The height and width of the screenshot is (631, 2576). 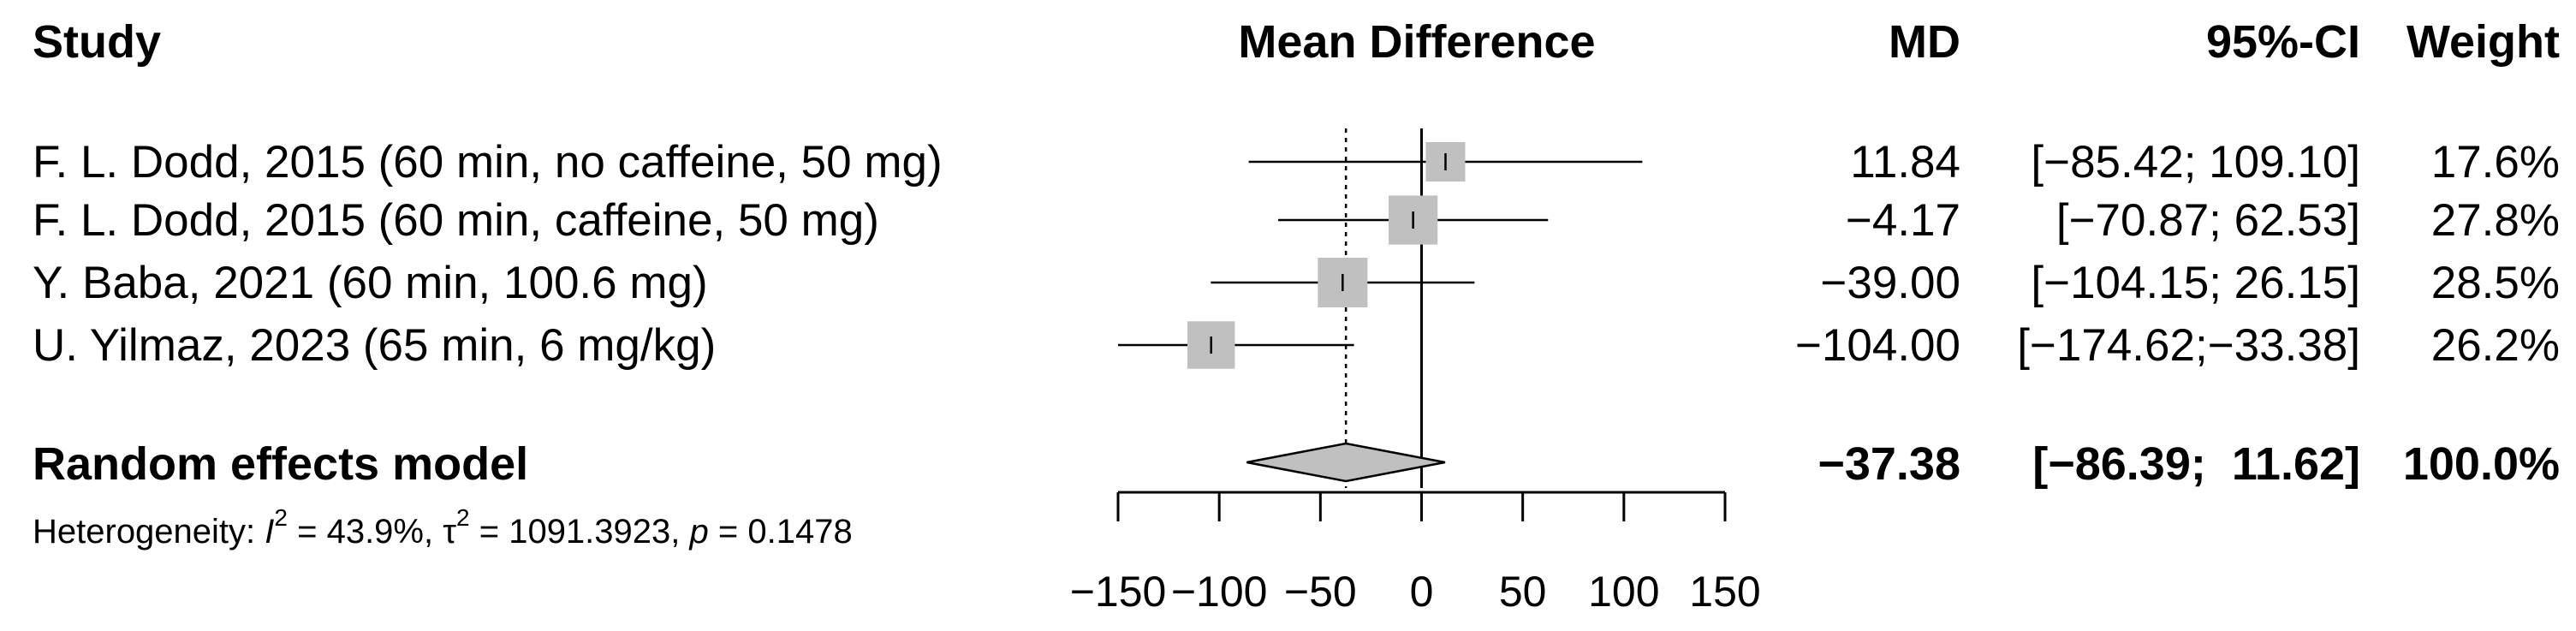 I want to click on study-ci: [−85.42; 109.10], so click(x=2195, y=163).